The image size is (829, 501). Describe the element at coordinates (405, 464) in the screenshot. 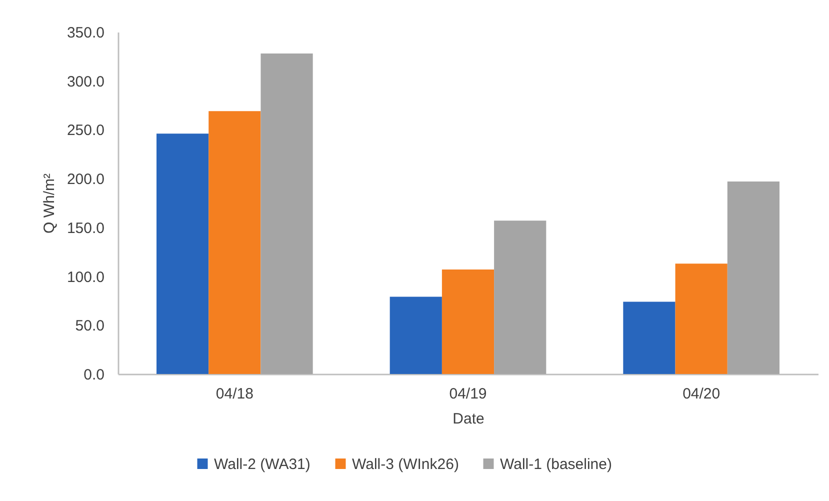

I see `legend-label: Wall-3 (WInk26)` at that location.